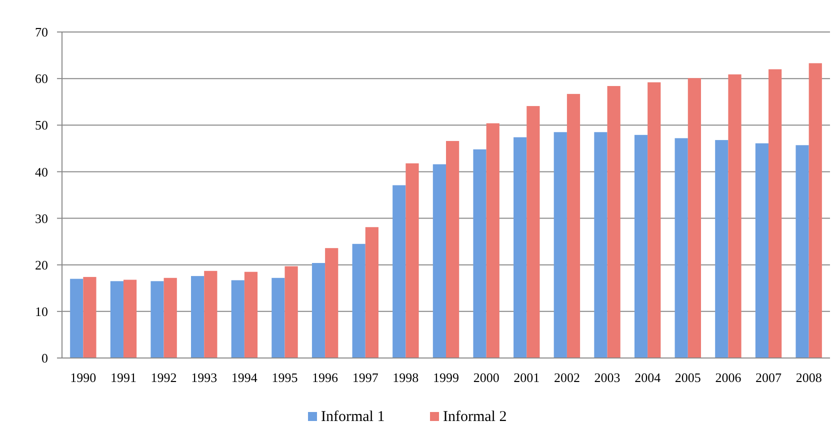 The height and width of the screenshot is (436, 840). I want to click on legend-label: Informal 2, so click(475, 417).